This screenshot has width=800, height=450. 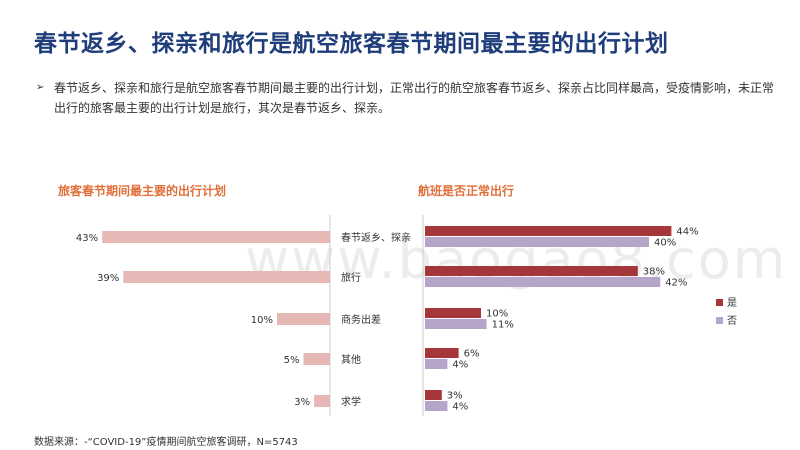 I want to click on right-value-label-yes-1: 38%, so click(x=654, y=272).